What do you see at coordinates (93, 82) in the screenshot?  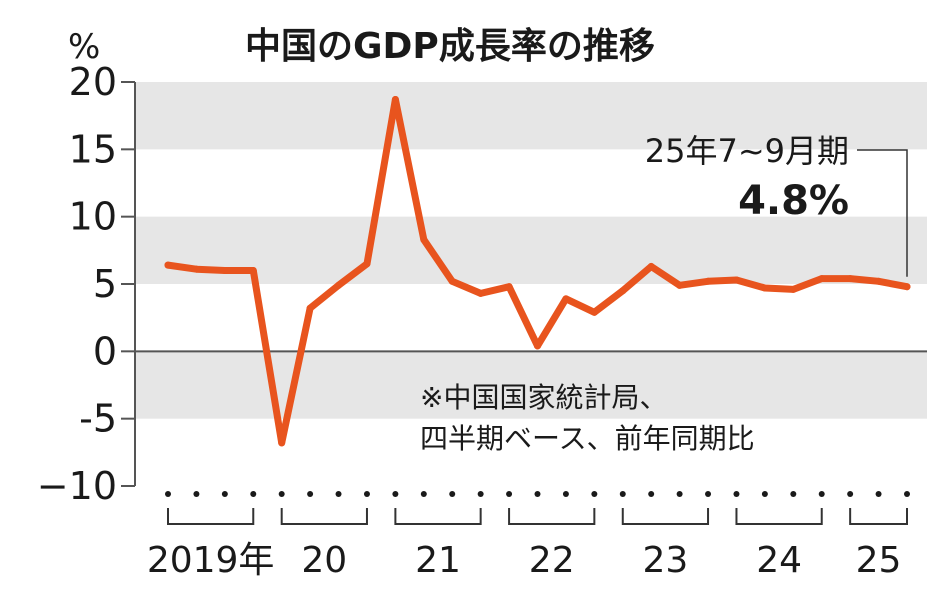 I see `y-tick-label: 20` at bounding box center [93, 82].